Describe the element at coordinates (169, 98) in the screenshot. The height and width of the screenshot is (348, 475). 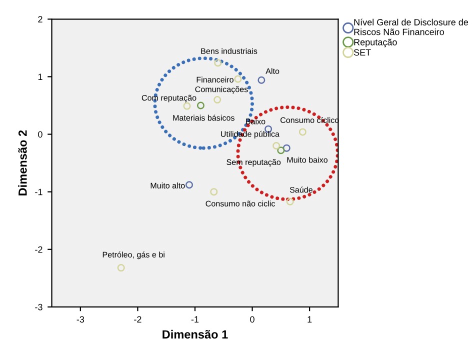
I see `annotation: Com reputação` at that location.